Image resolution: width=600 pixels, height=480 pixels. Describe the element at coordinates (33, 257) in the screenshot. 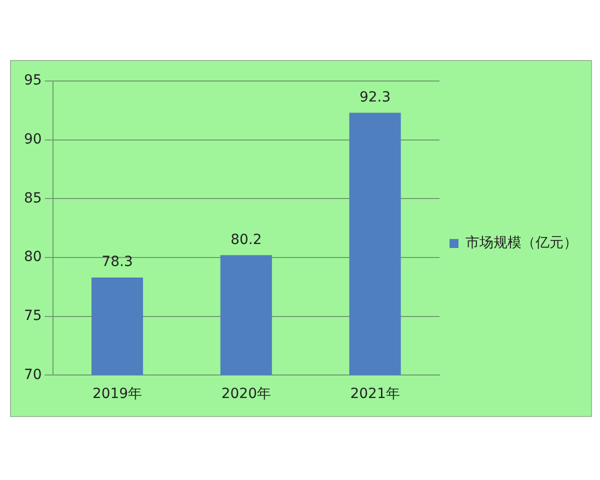

I see `y-tick-label: 80` at that location.